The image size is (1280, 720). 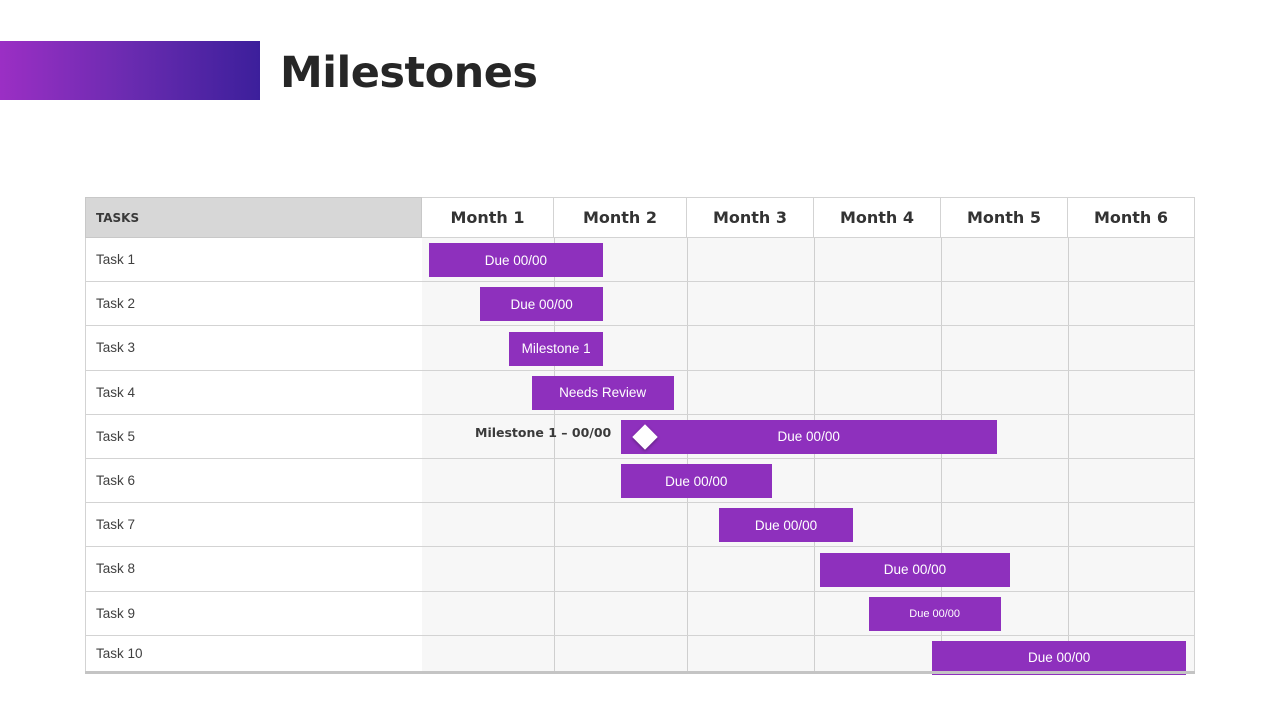 I want to click on month-header-6: Month 6, so click(x=1131, y=217).